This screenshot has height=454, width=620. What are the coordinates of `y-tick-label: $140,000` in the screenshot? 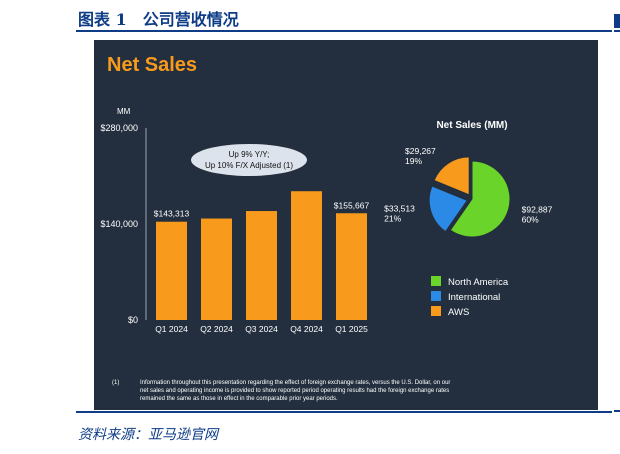 It's located at (119, 224).